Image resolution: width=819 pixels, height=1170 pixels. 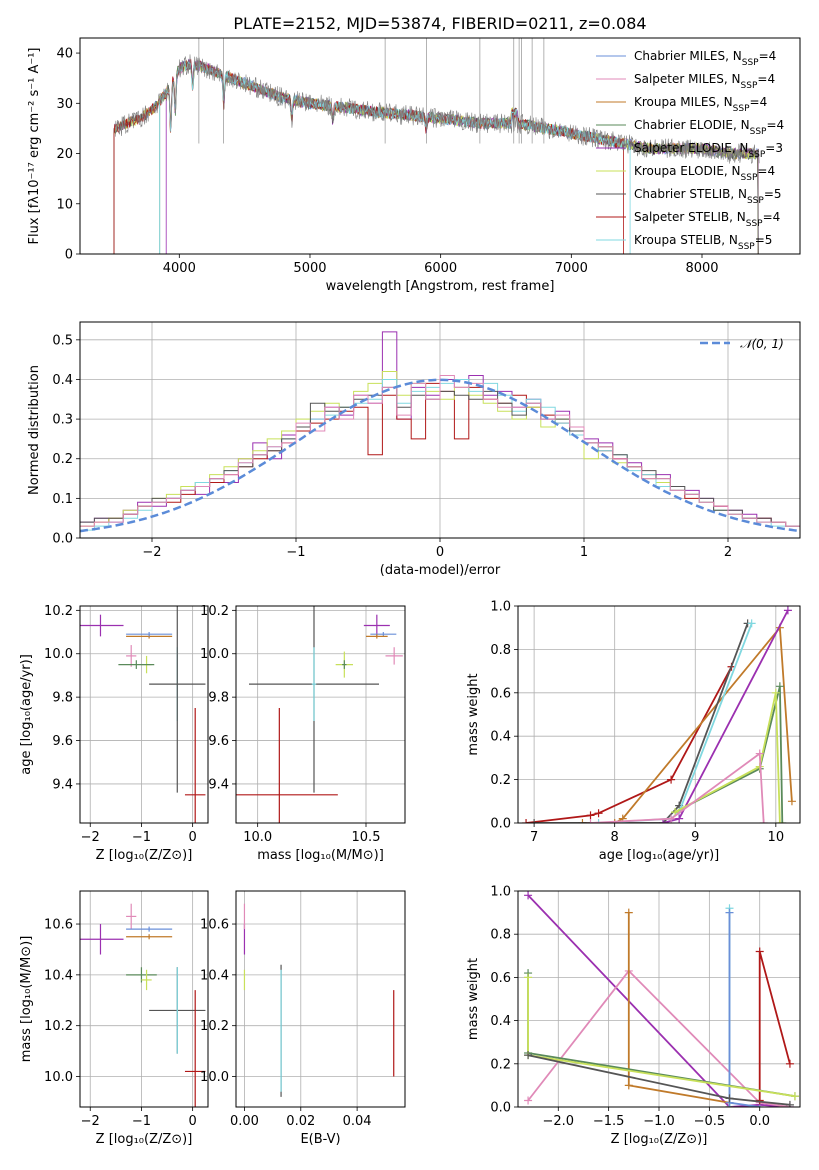 I want to click on age_vs_mass-ytick-label: 9.6, so click(x=218, y=741).